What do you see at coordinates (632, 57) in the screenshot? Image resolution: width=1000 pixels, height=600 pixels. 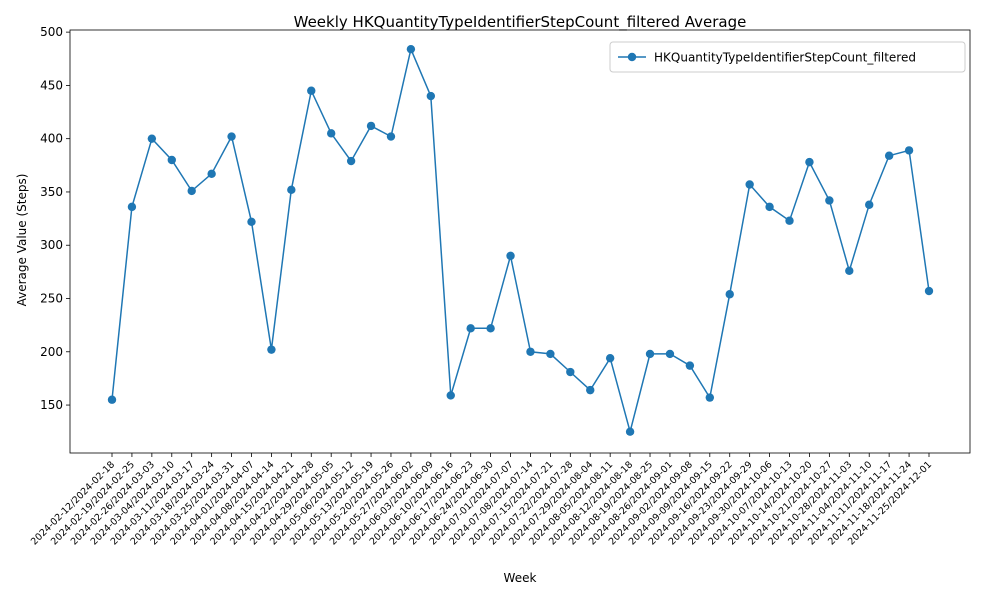 I see `legend-point-marker` at bounding box center [632, 57].